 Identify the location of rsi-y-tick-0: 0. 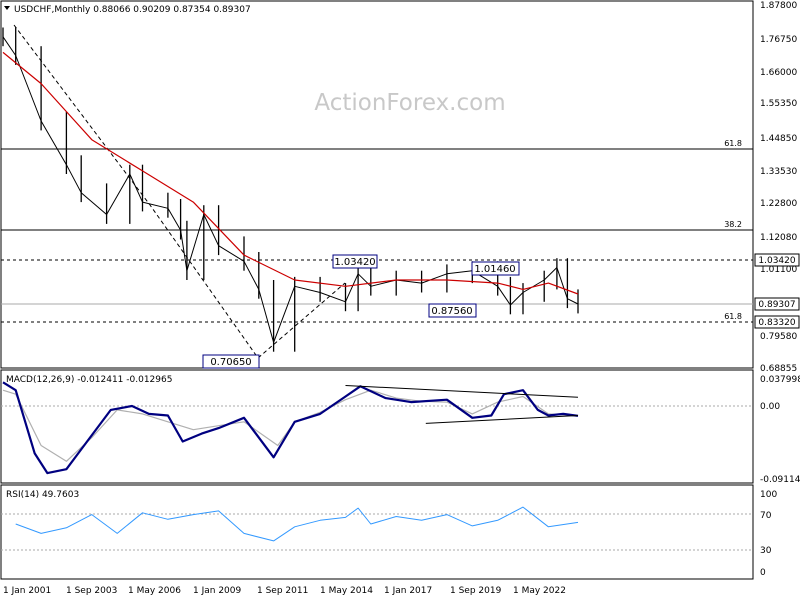
(763, 573).